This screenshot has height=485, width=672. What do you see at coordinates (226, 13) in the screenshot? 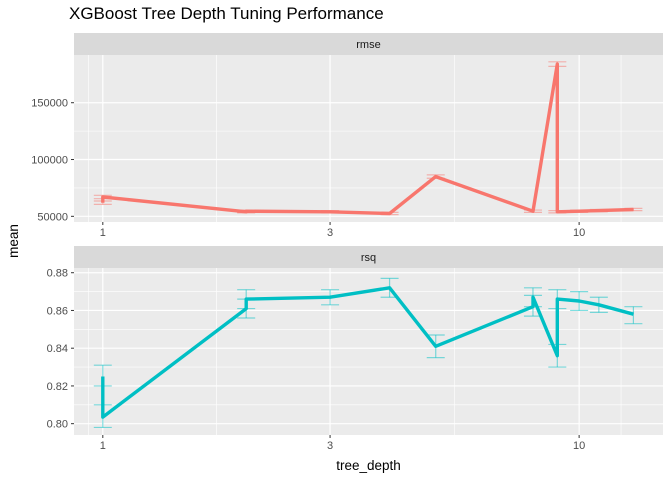
I see `chart-title: XGBoost Tree Depth Tuning Performance` at bounding box center [226, 13].